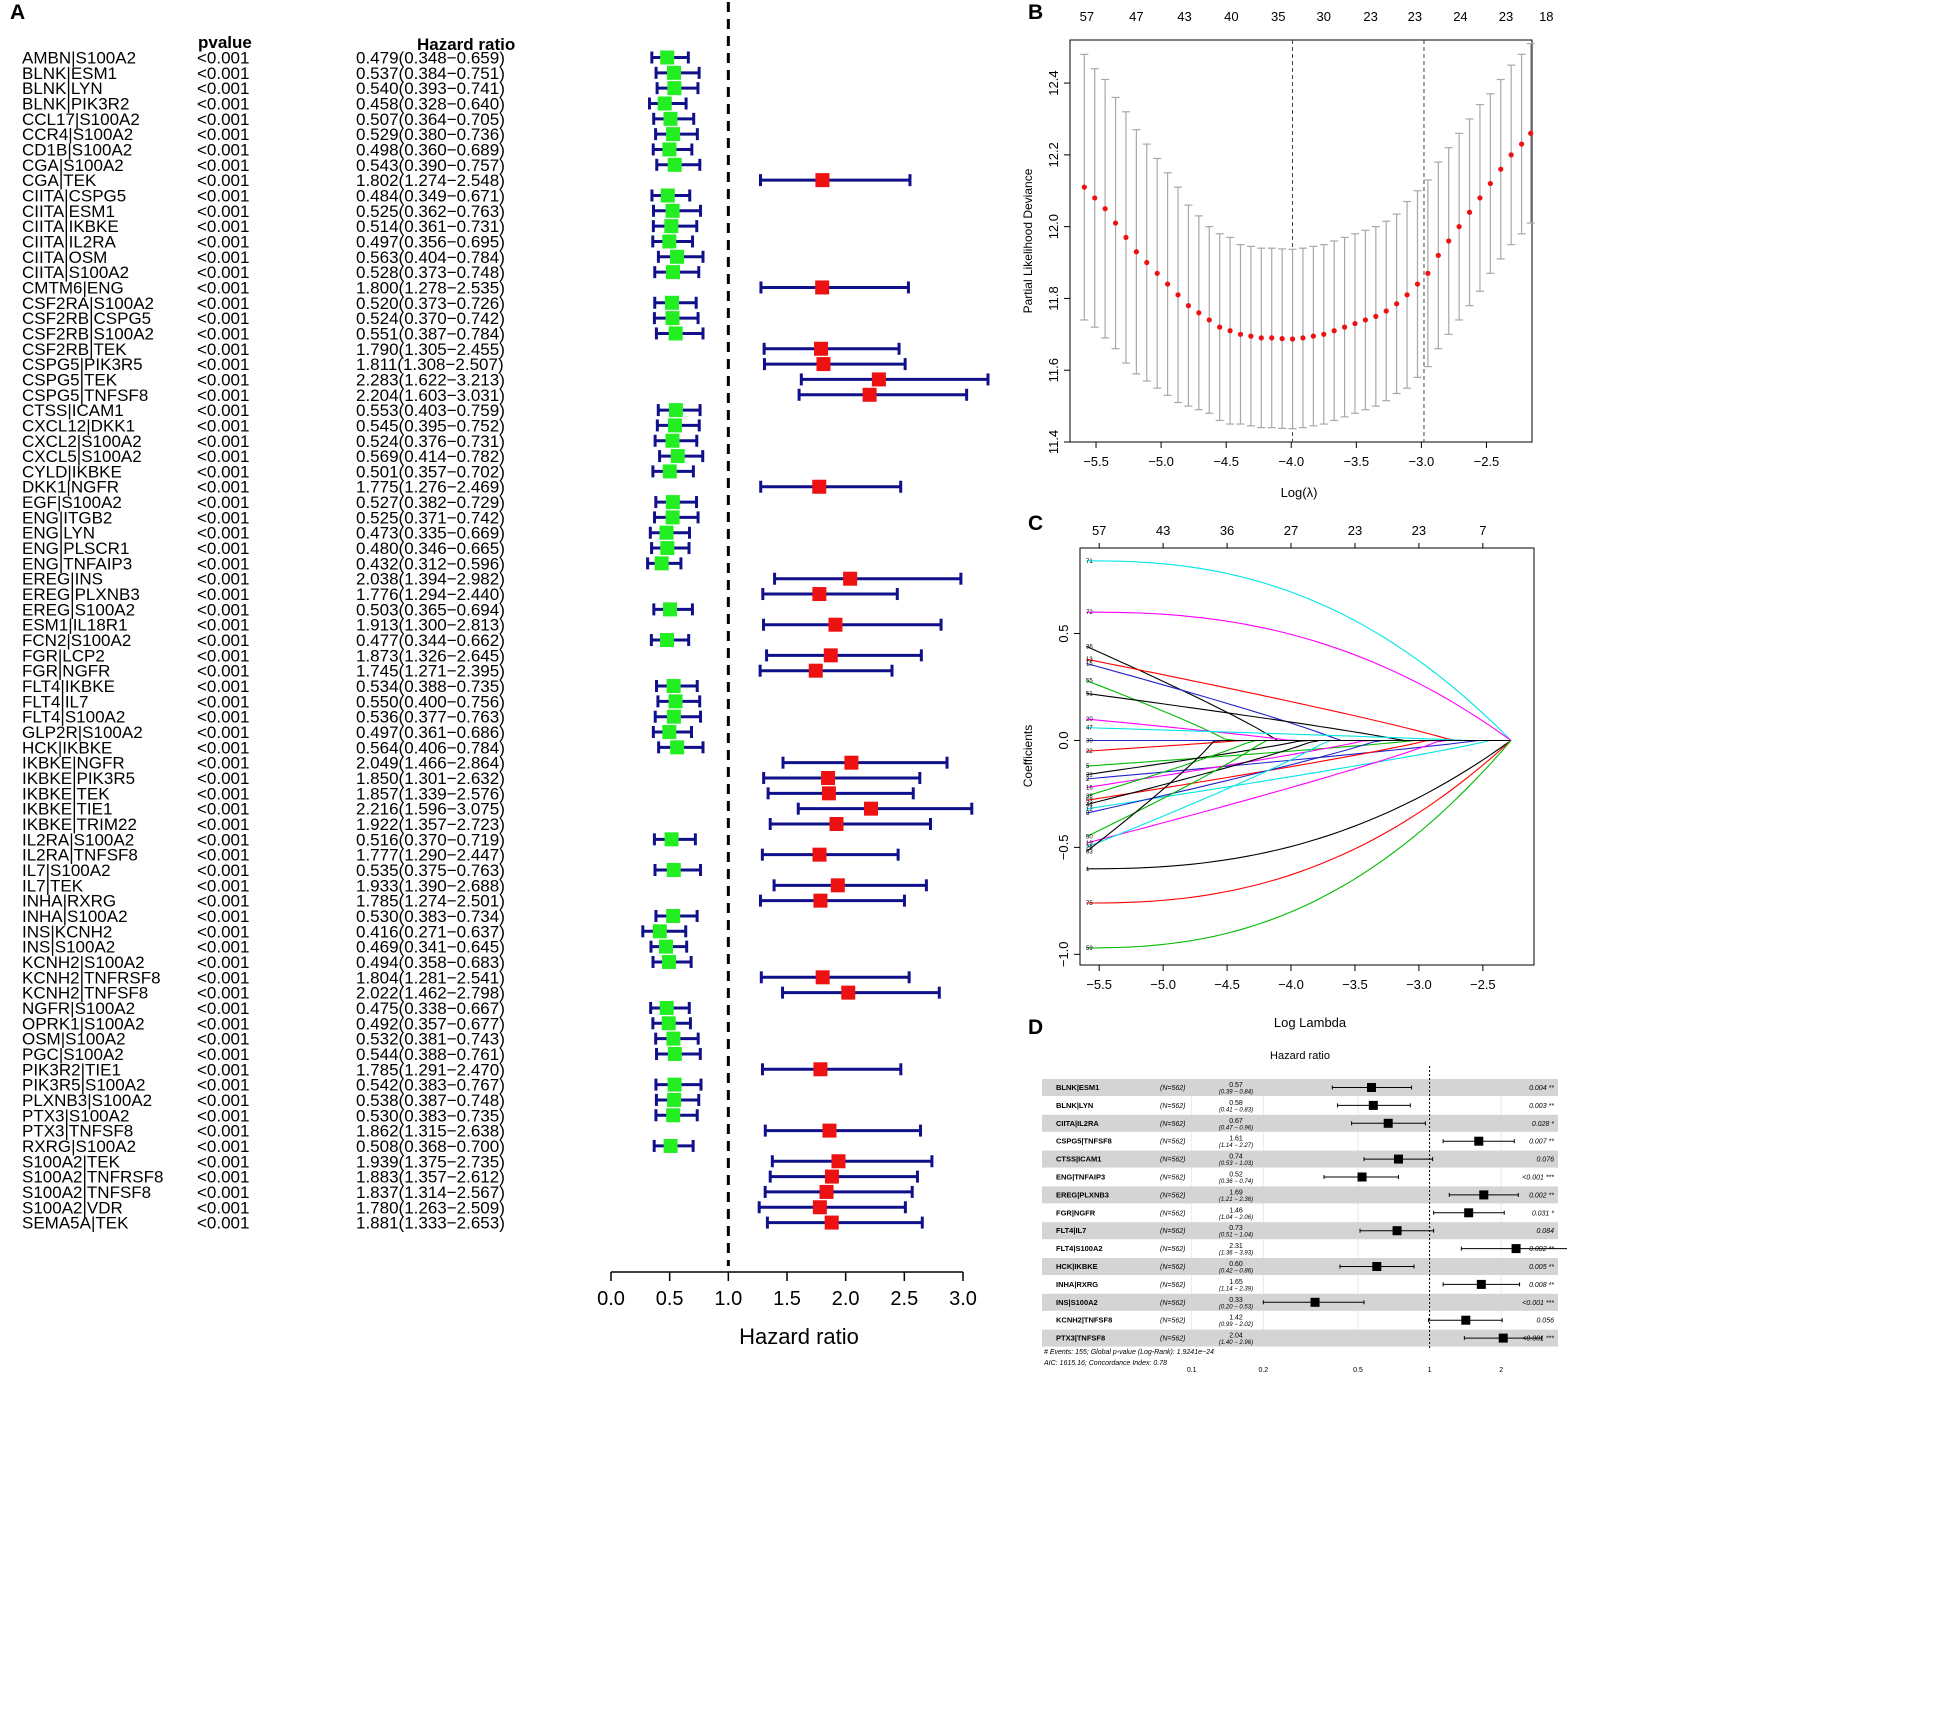  Describe the element at coordinates (75, 103) in the screenshot. I see `gene-pair-label: BLNK|PIK3R2` at that location.